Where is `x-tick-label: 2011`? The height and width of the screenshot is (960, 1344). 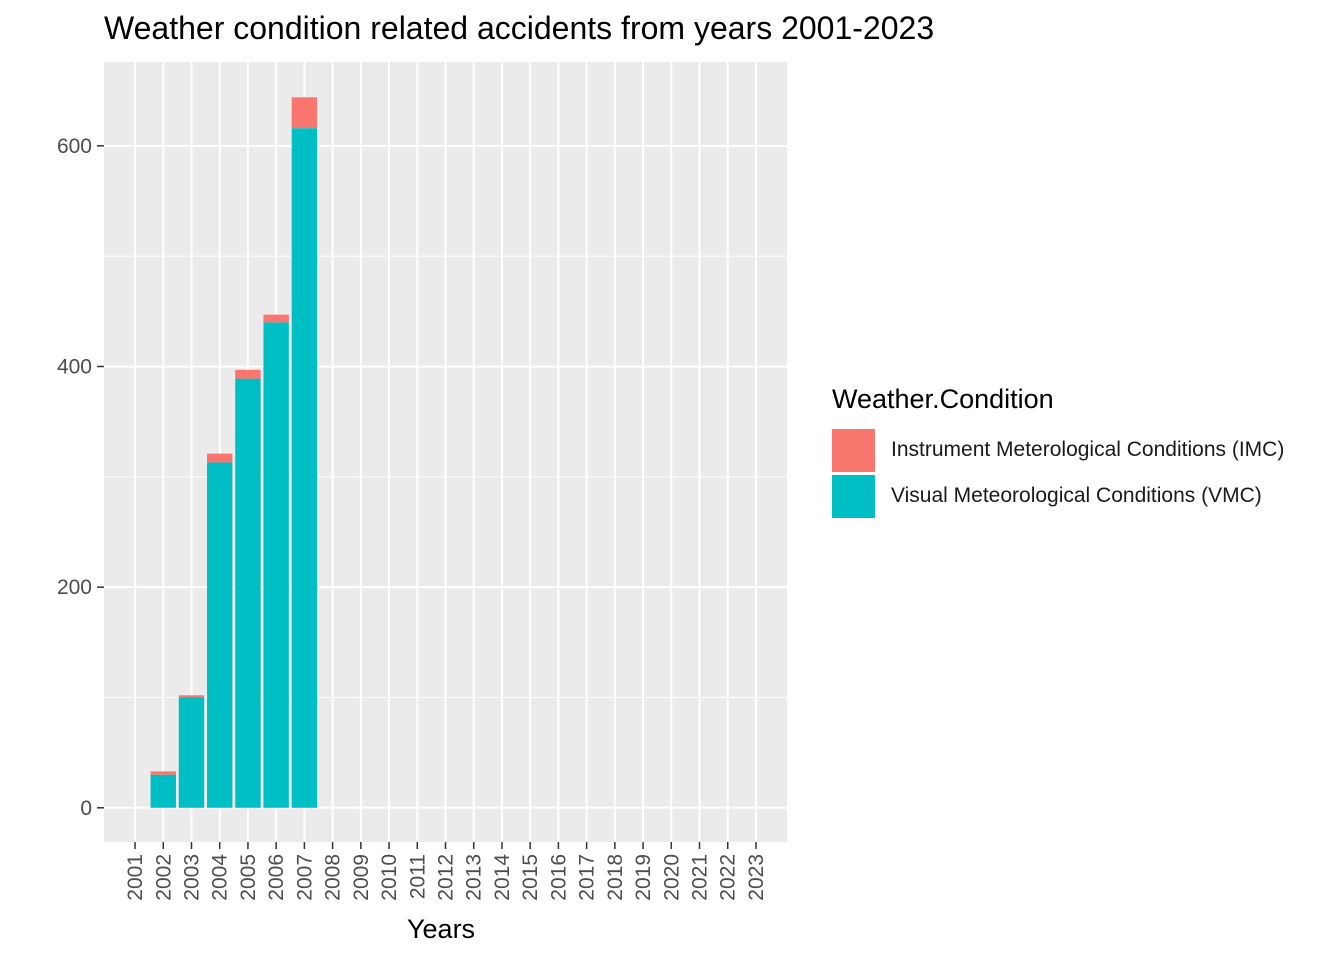 x-tick-label: 2011 is located at coordinates (417, 876).